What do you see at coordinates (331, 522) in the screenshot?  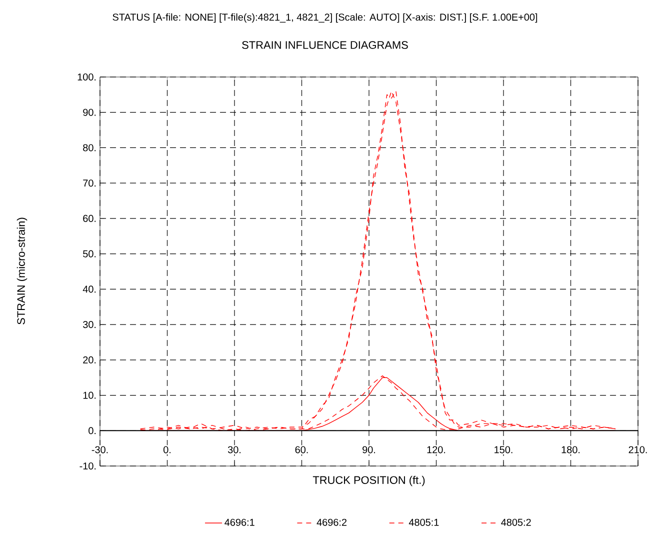 I see `legend-label: 4696:2` at bounding box center [331, 522].